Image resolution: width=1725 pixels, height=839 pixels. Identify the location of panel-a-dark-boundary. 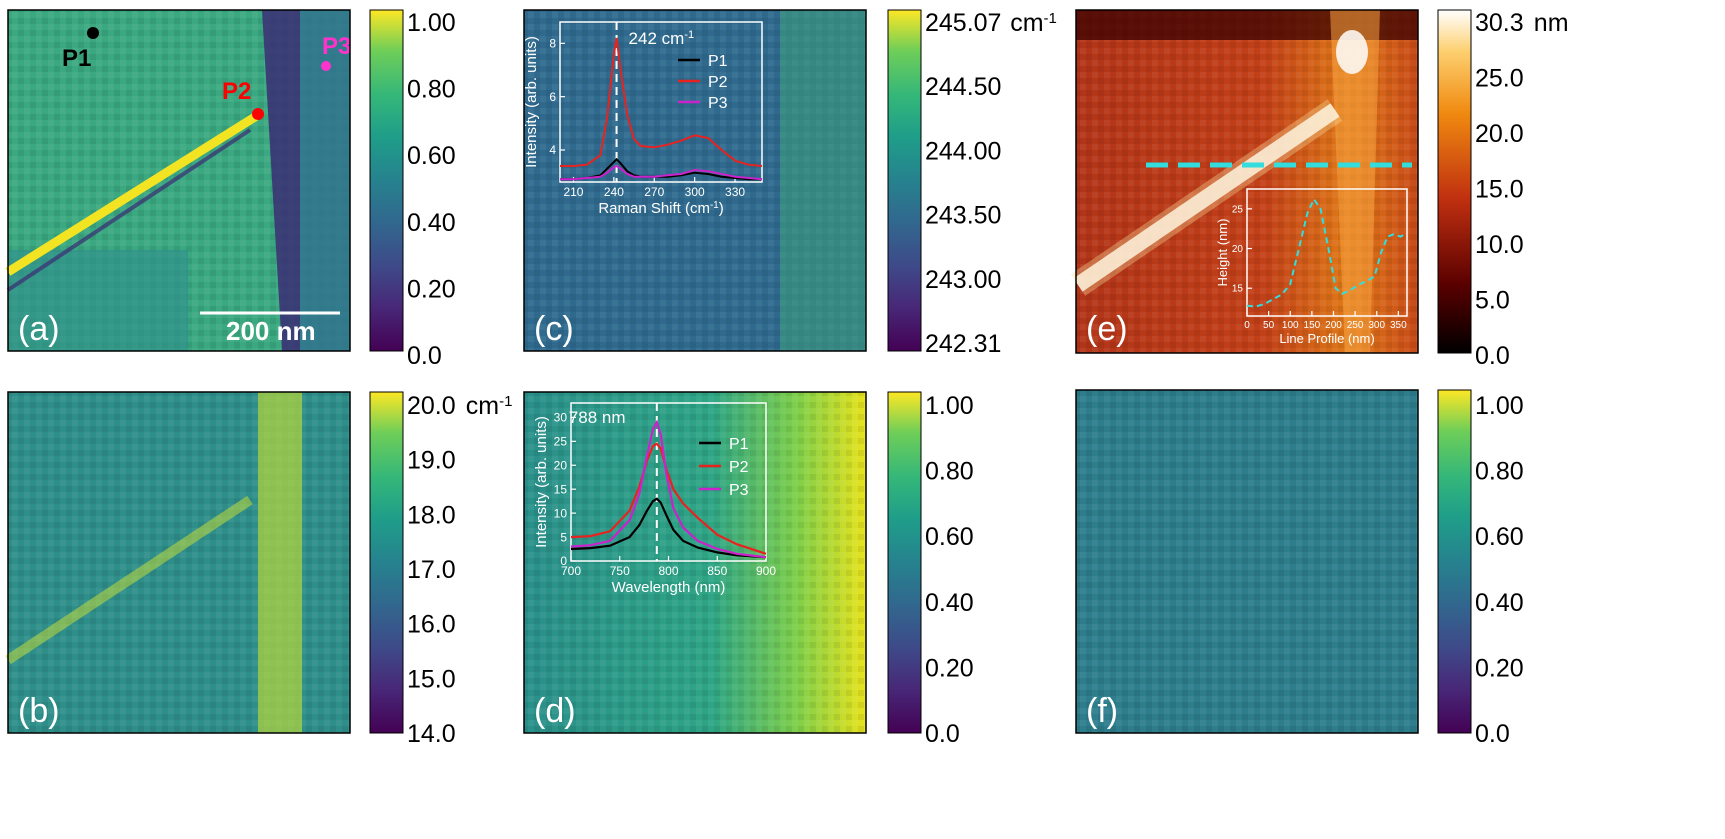
(281, 180).